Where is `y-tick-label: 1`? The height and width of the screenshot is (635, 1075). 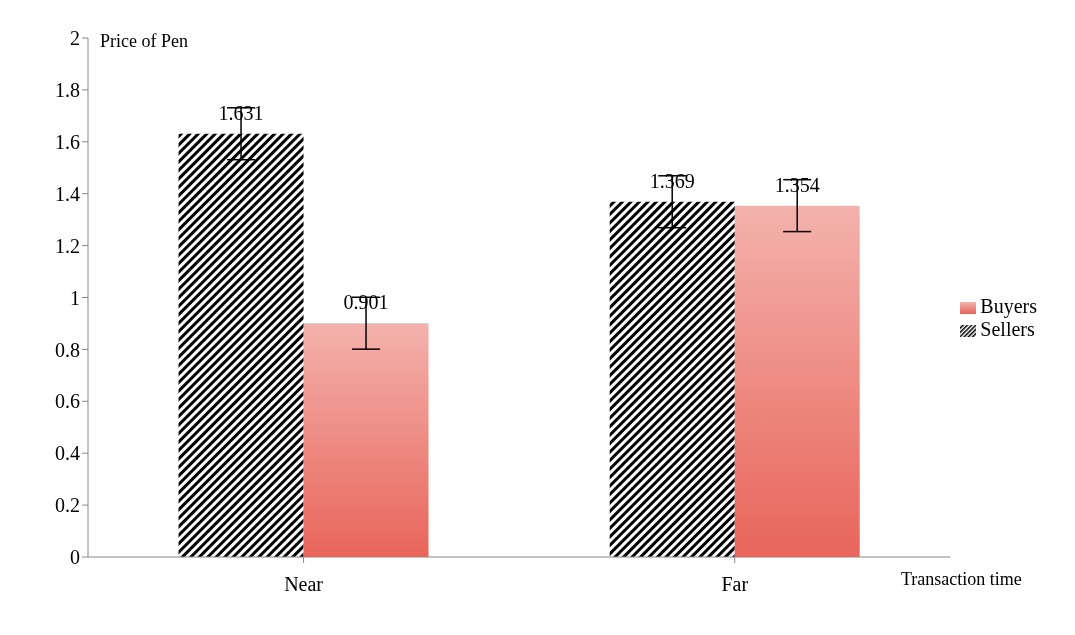 y-tick-label: 1 is located at coordinates (75, 297).